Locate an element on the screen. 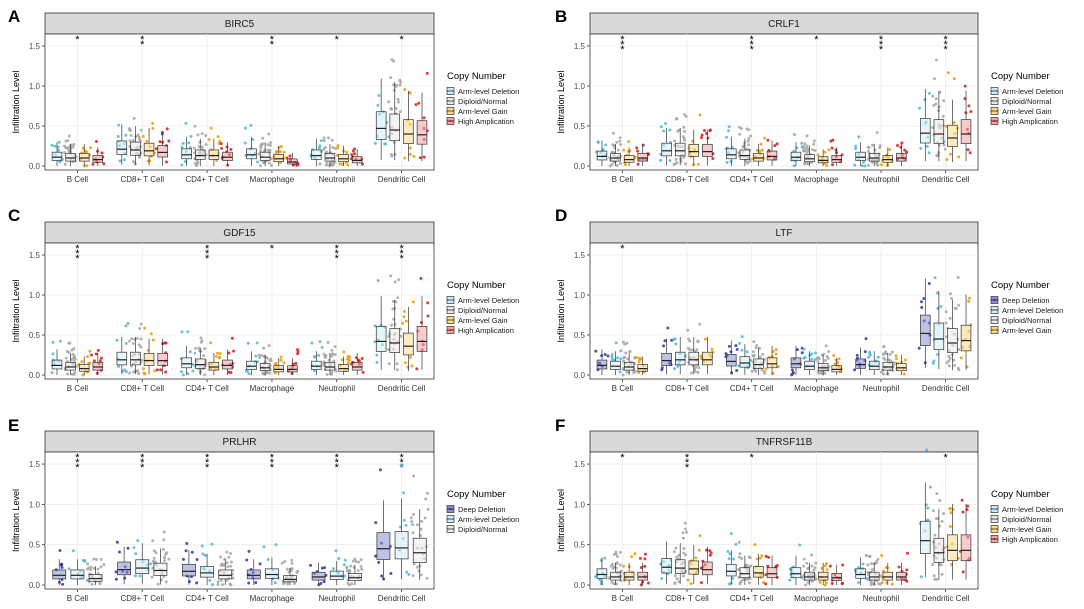 The image size is (1084, 609). significance-stars: *** is located at coordinates (622, 45).